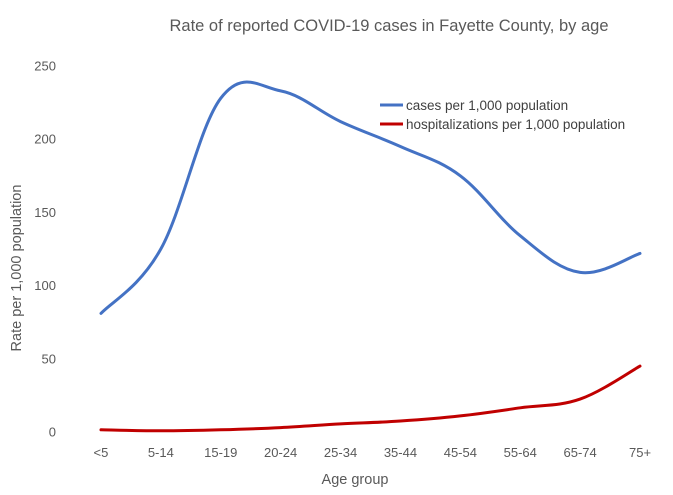 The image size is (673, 495). Describe the element at coordinates (640, 452) in the screenshot. I see `x-tick-label: 75+` at that location.